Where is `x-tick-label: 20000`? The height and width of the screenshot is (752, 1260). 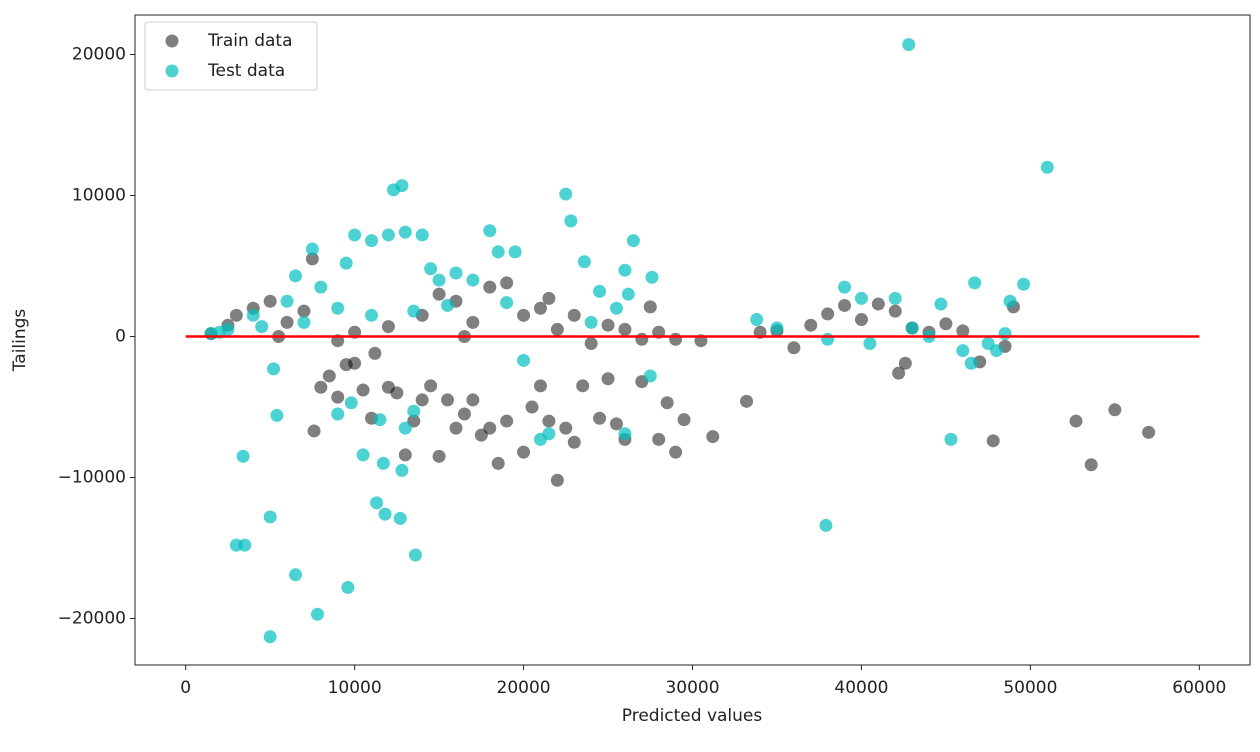
x-tick-label: 20000 is located at coordinates (524, 688).